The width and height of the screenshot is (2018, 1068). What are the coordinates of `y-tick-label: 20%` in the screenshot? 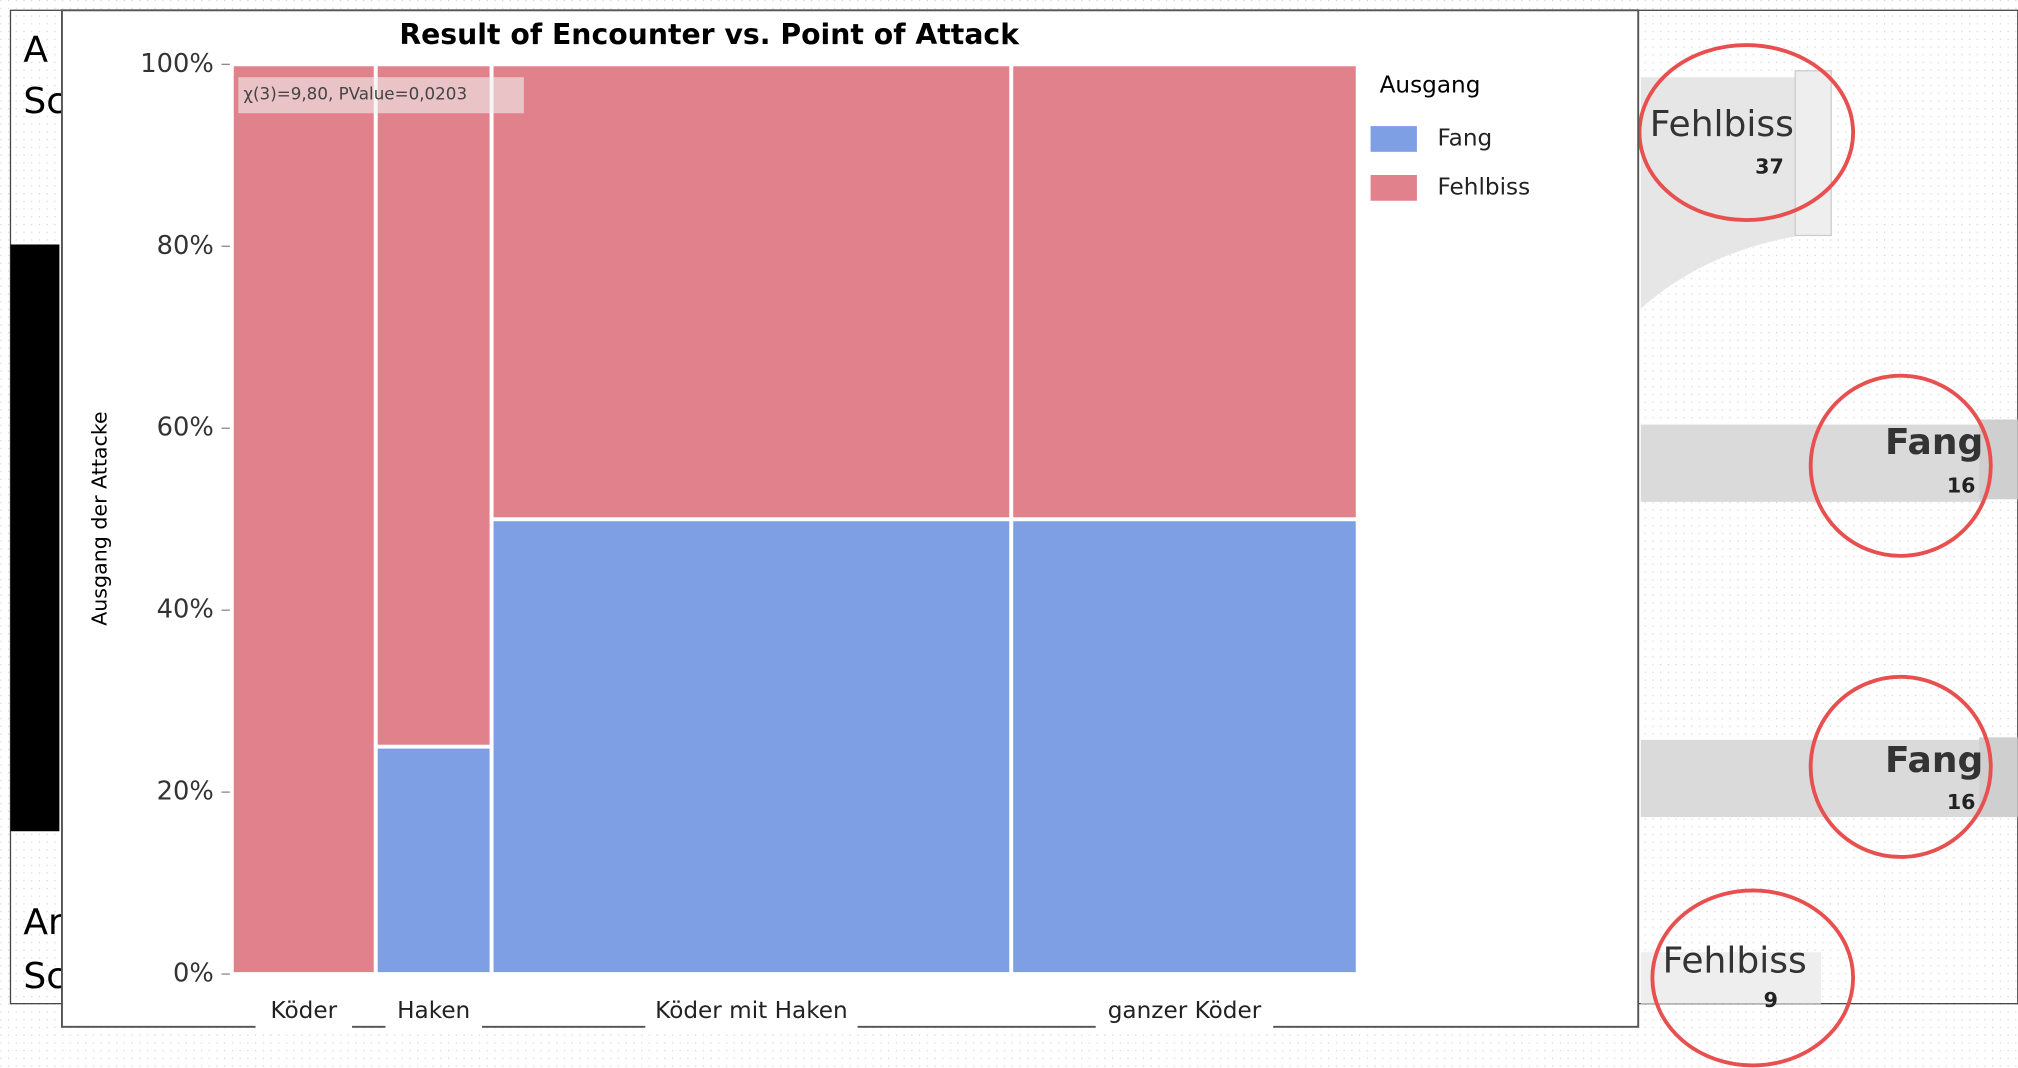 It's located at (185, 792).